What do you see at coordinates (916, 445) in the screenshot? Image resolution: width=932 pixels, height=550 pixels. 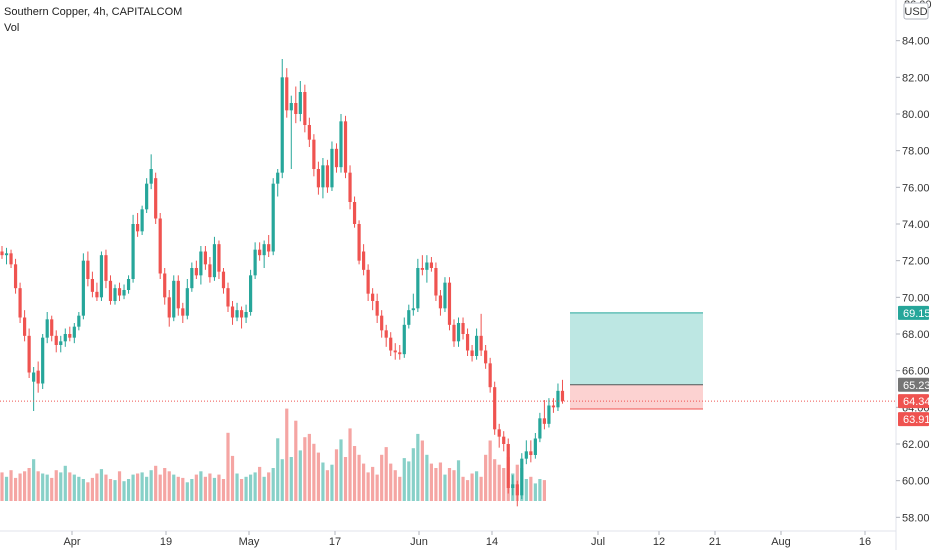 I see `price-tick-label: 62.00` at bounding box center [916, 445].